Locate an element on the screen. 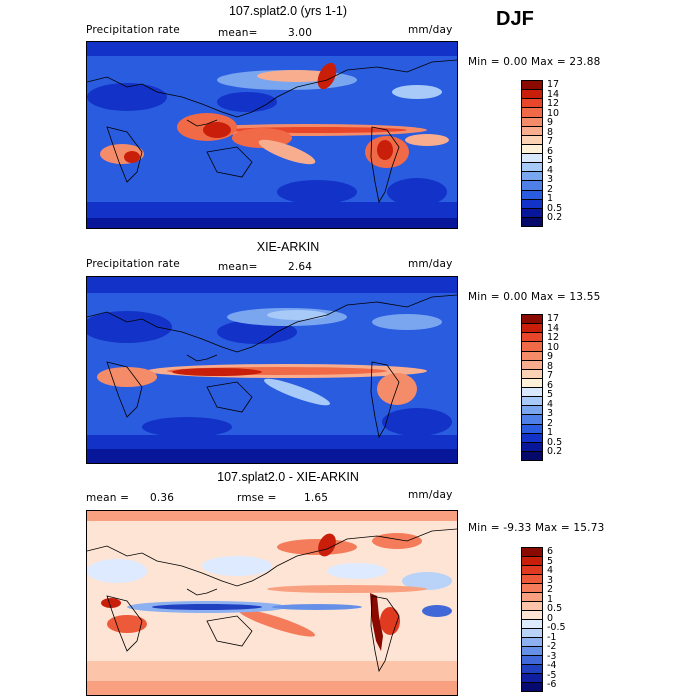 The image size is (700, 700). panel-1-colorbar is located at coordinates (532, 153).